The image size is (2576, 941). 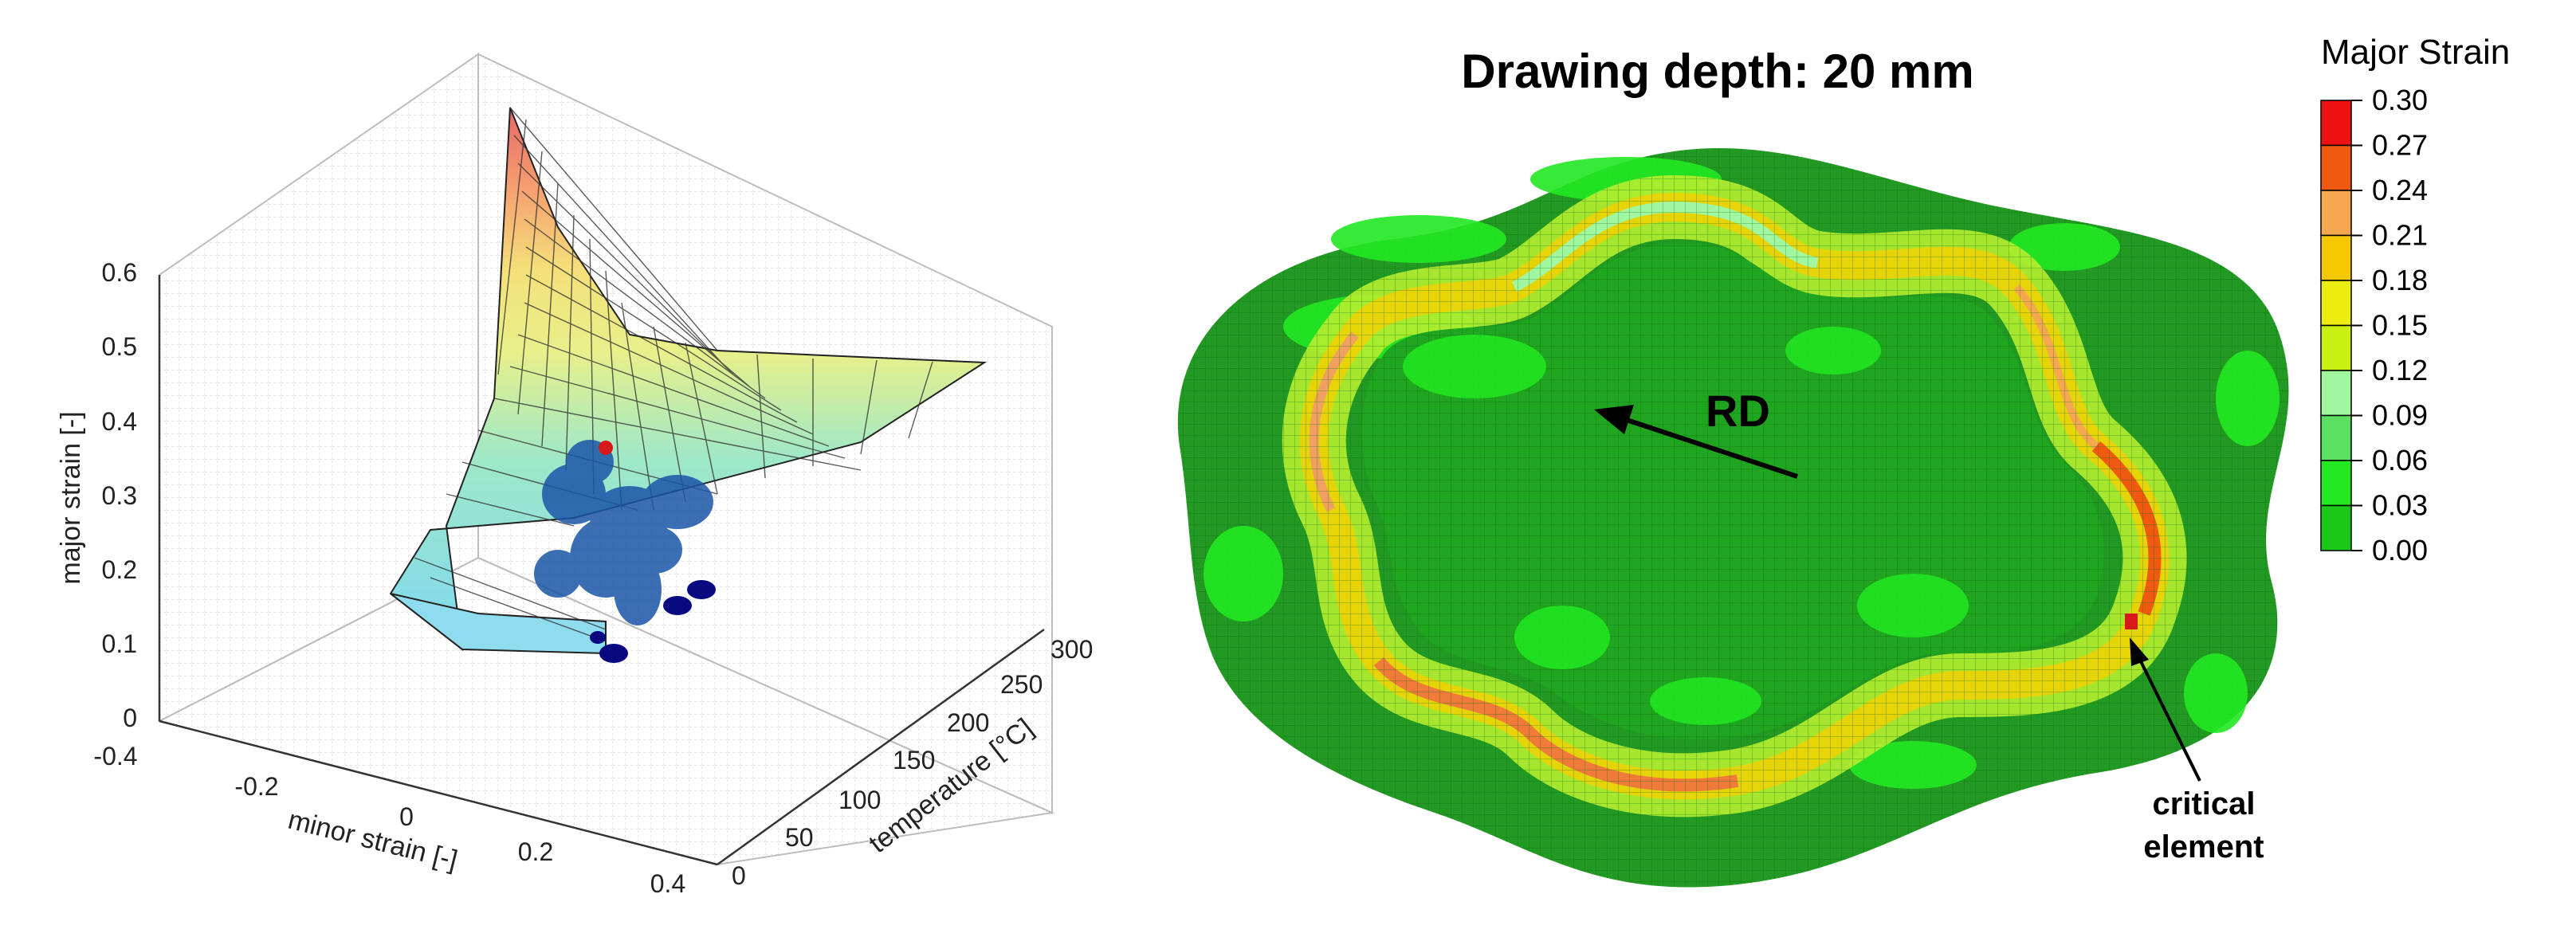 I want to click on colorbar-level-label: 0.24, so click(x=2400, y=190).